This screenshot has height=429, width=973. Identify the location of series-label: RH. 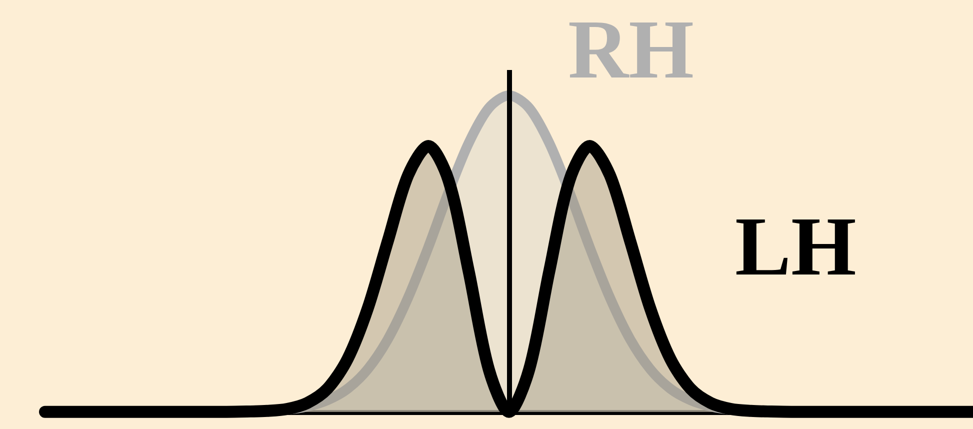
(631, 50).